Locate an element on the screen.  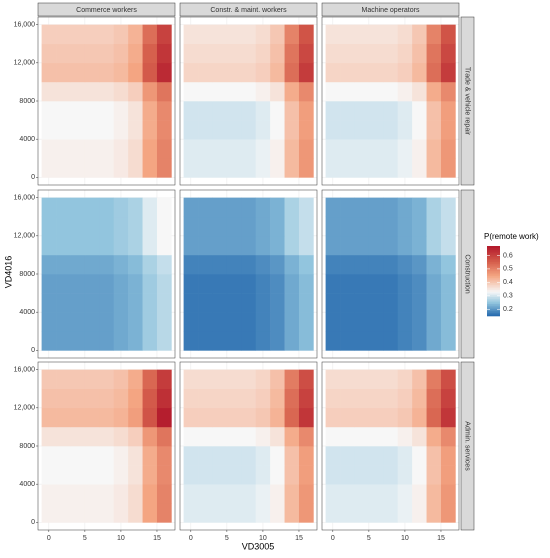
x-tick-label: 15 is located at coordinates (157, 538).